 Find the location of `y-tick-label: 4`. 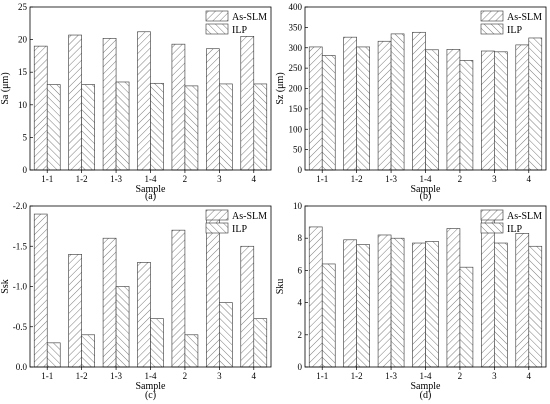

y-tick-label: 4 is located at coordinates (300, 303).